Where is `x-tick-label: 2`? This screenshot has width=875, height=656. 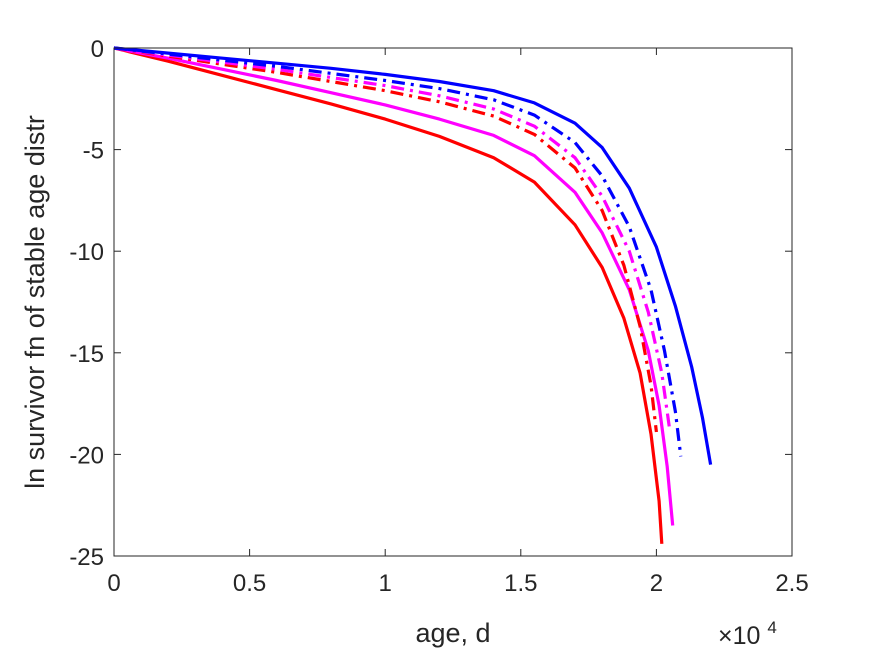
x-tick-label: 2 is located at coordinates (656, 583).